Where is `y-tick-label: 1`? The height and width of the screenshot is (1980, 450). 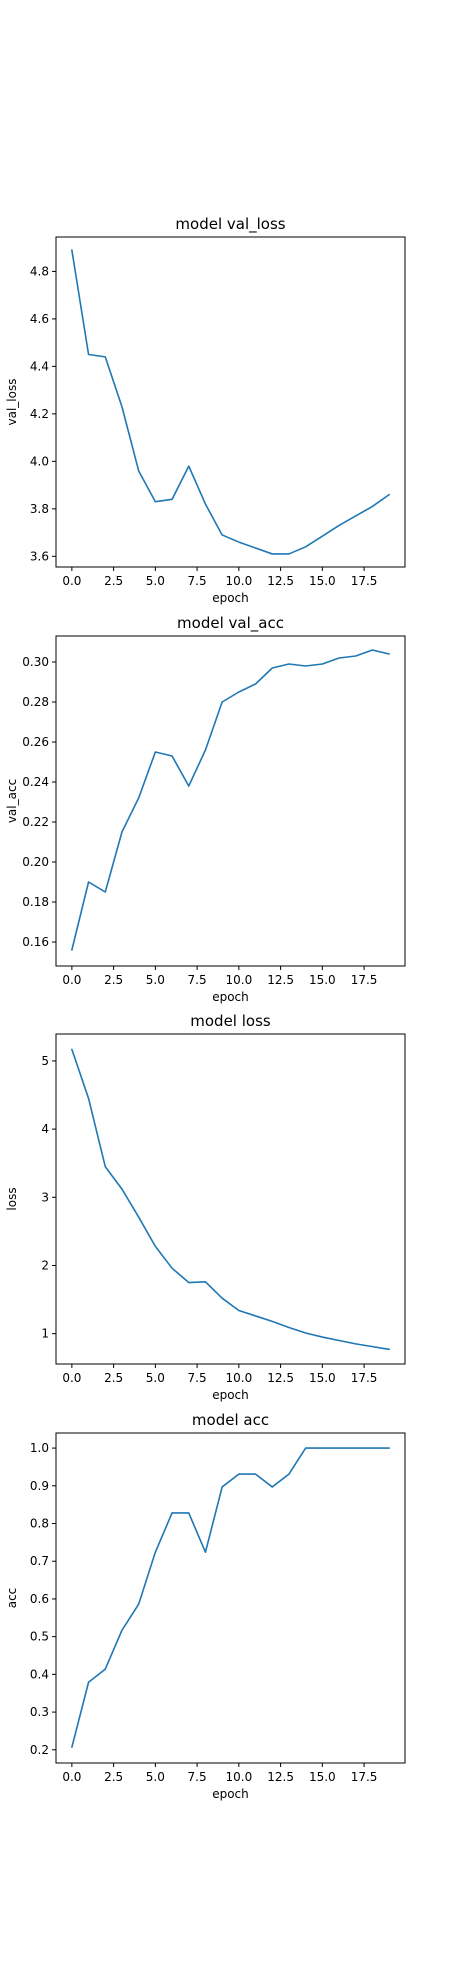
y-tick-label: 1 is located at coordinates (45, 1334).